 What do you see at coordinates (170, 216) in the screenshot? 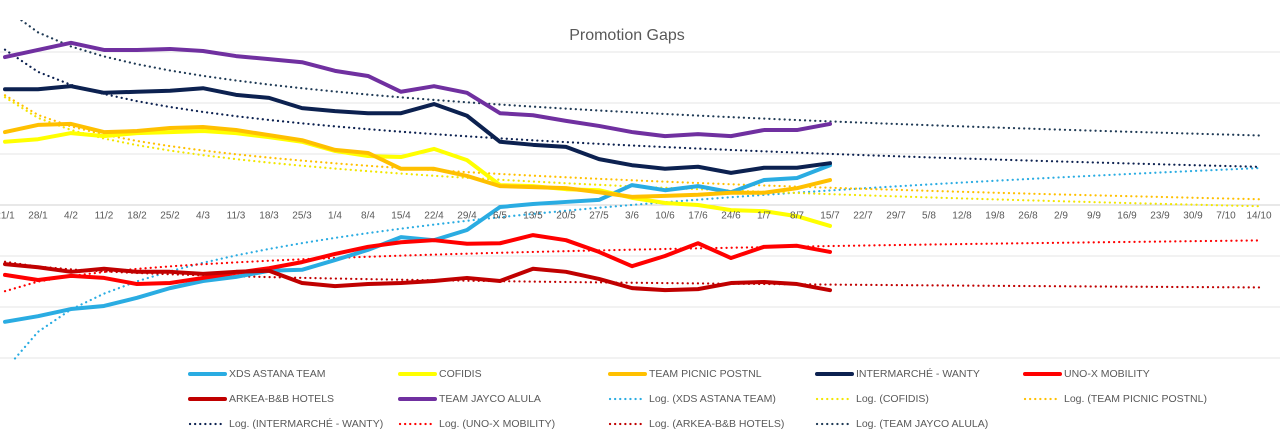
I see `x-tick-label: 25/2` at bounding box center [170, 216].